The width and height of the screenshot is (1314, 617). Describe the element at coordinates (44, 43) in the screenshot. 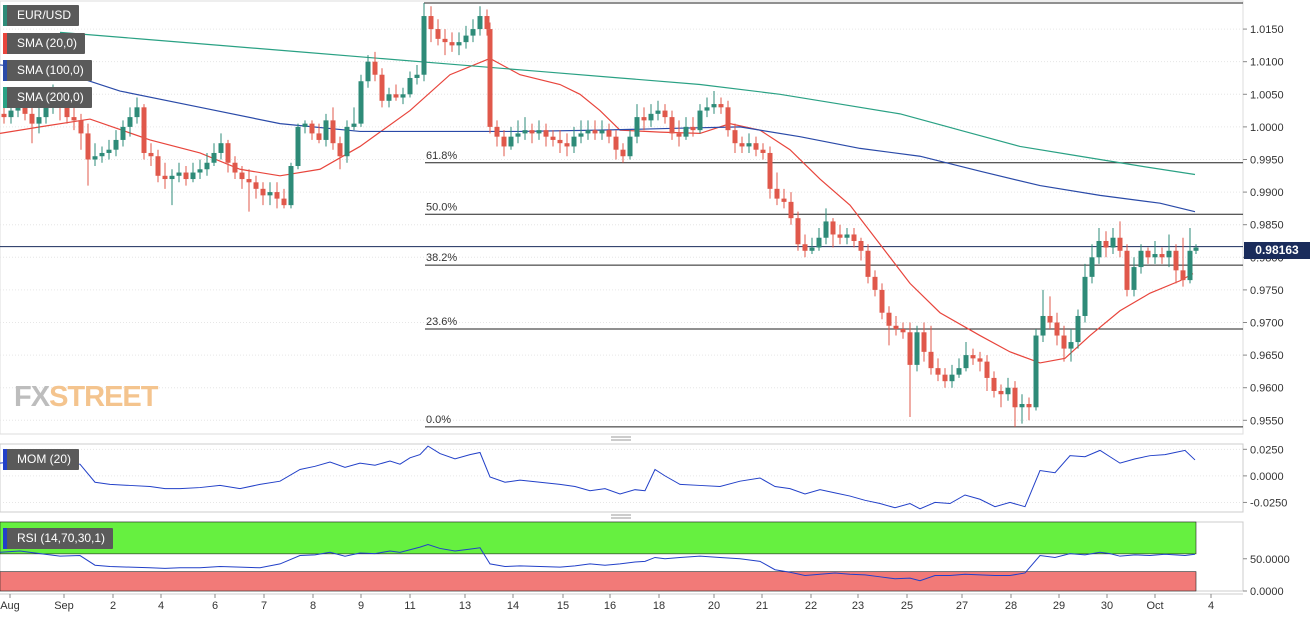

I see `legend-sma20: SMA (20,0)` at that location.